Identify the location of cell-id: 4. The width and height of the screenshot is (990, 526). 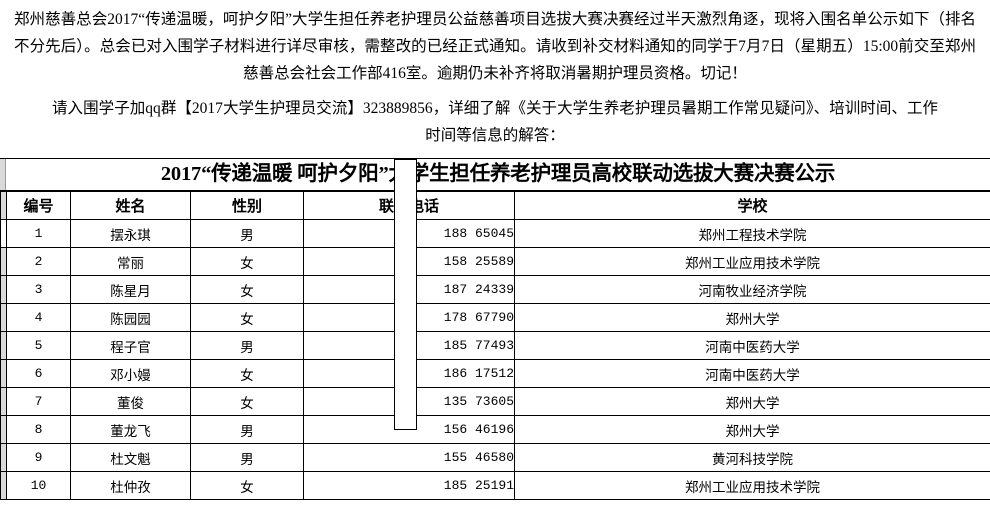
(38, 317).